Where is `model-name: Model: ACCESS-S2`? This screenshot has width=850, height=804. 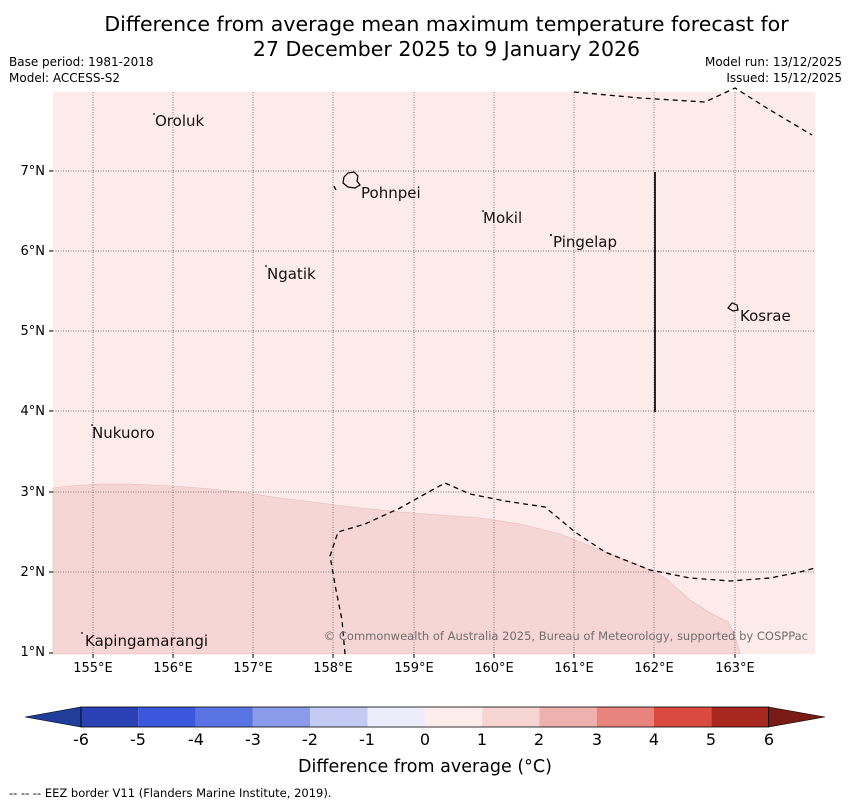 model-name: Model: ACCESS-S2 is located at coordinates (65, 78).